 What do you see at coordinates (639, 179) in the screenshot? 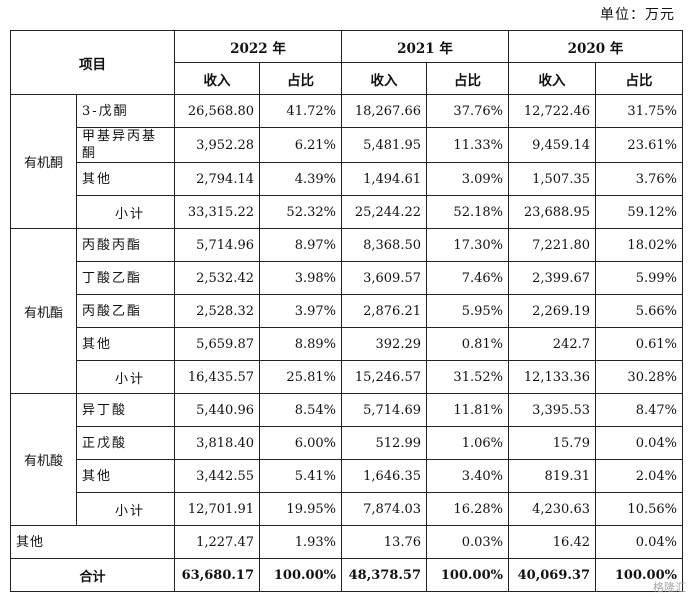
I see `share-cell: 3.76%` at bounding box center [639, 179].